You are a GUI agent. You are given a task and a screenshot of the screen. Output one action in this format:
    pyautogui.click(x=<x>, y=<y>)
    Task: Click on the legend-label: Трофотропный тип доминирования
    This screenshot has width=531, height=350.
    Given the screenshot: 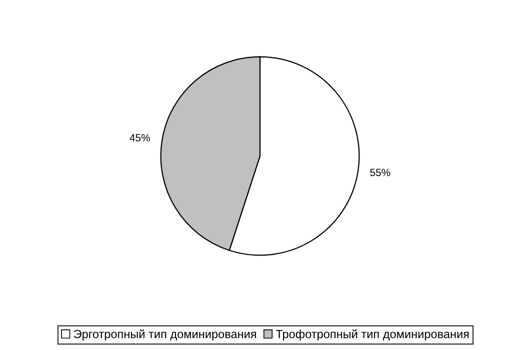 What is the action you would take?
    pyautogui.click(x=372, y=335)
    